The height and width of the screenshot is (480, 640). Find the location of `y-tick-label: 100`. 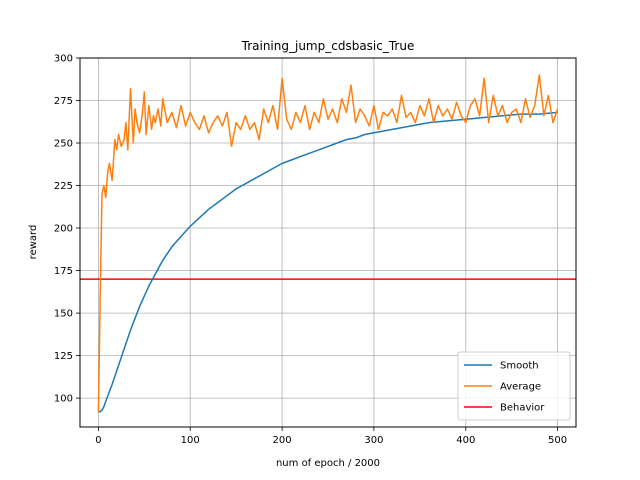

y-tick-label: 100 is located at coordinates (63, 399).